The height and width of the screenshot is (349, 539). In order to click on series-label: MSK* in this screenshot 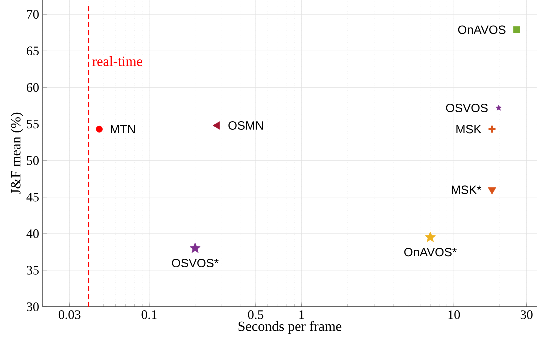, I will do `click(467, 190)`.